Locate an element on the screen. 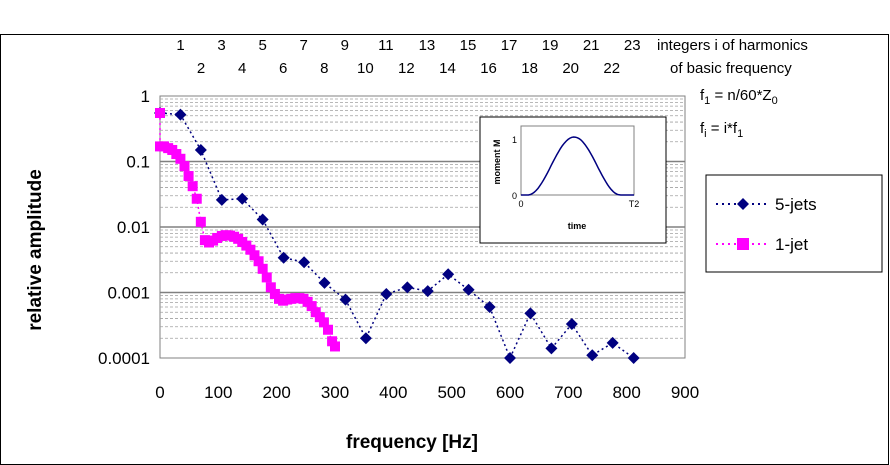 This screenshot has width=890, height=465. harmonic-label-even: 16 is located at coordinates (488, 68).